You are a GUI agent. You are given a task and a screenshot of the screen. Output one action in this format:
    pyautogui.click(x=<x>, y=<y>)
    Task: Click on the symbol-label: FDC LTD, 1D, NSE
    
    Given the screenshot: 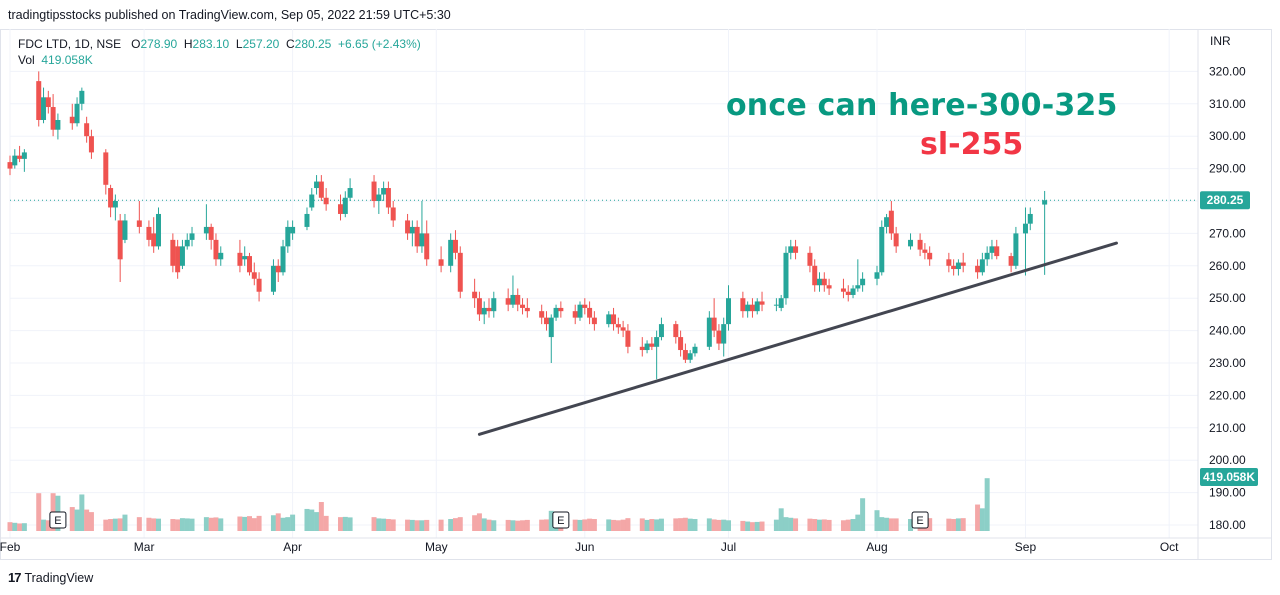 What is the action you would take?
    pyautogui.click(x=70, y=44)
    